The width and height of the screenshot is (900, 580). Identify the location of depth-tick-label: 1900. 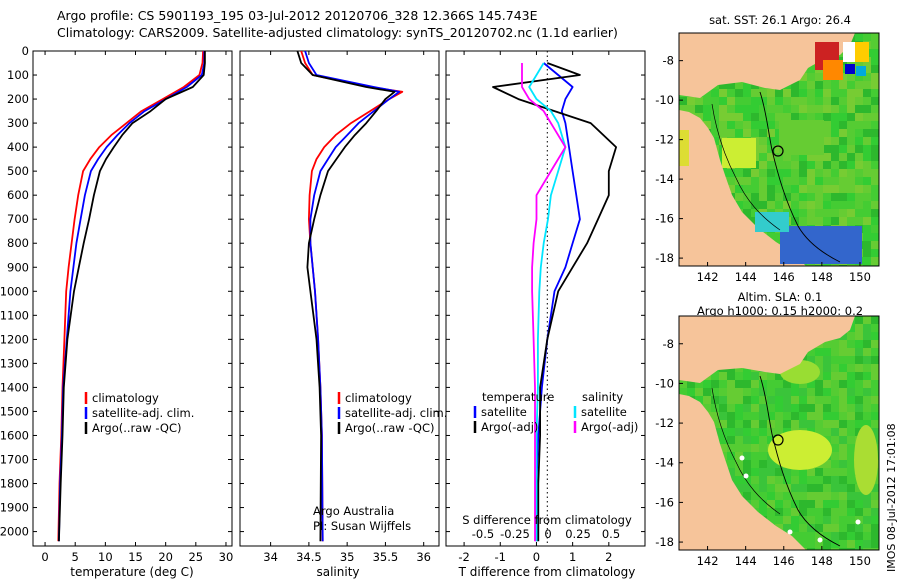
(14, 508).